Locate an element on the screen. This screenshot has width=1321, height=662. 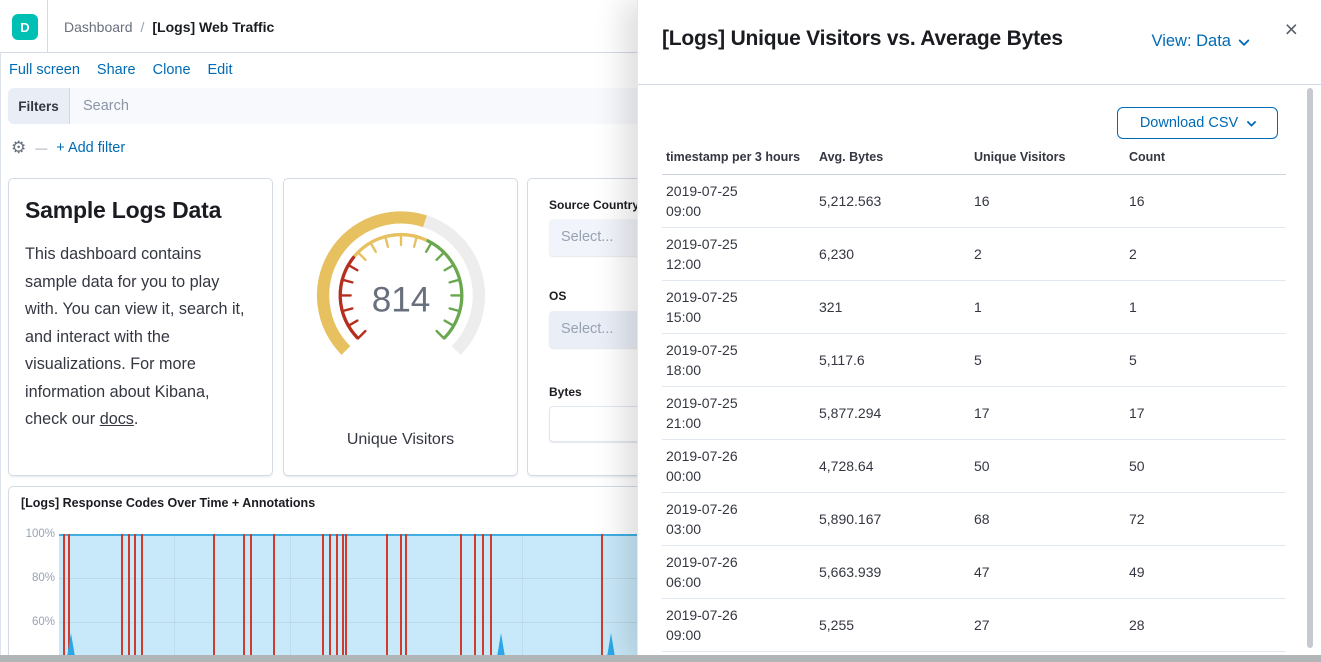
docs-link: docs is located at coordinates (116, 419).